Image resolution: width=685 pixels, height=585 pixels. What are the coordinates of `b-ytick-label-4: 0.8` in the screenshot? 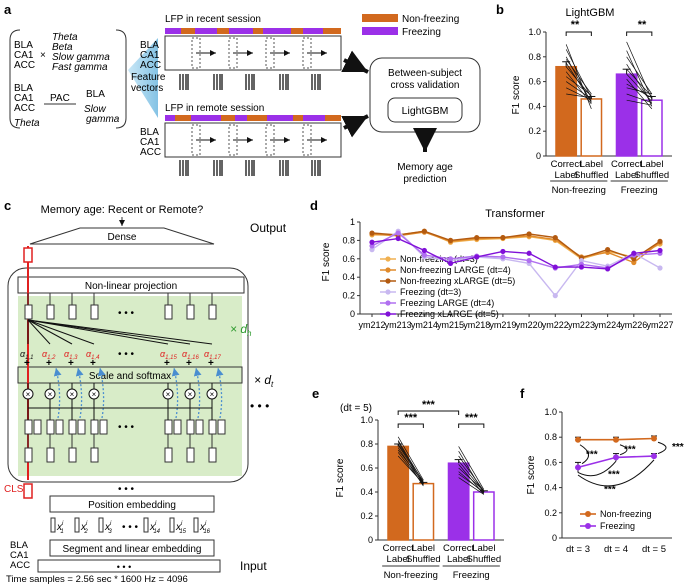 It's located at (534, 57).